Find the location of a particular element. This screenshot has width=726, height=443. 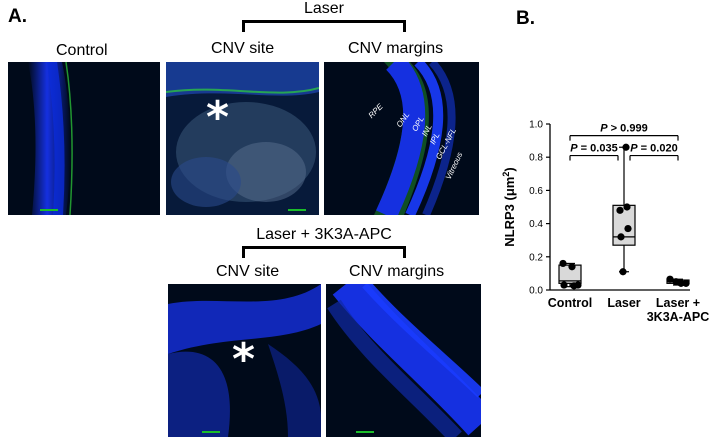

laser-group-bracket-left is located at coordinates (243, 26).